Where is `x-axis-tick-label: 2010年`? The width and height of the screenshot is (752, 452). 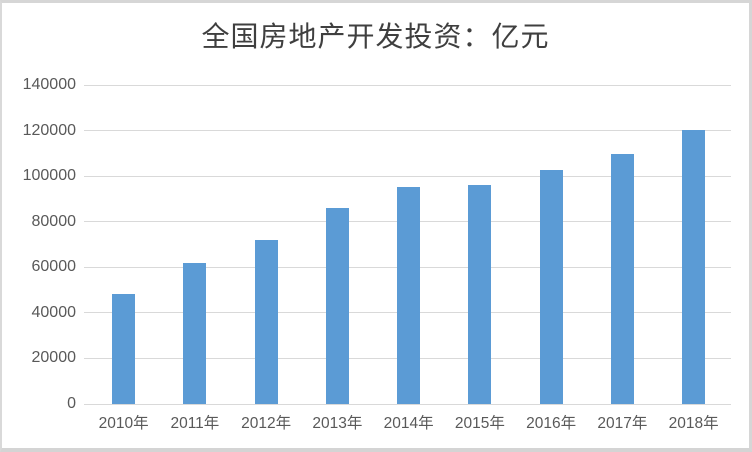 x-axis-tick-label: 2010年 is located at coordinates (123, 423).